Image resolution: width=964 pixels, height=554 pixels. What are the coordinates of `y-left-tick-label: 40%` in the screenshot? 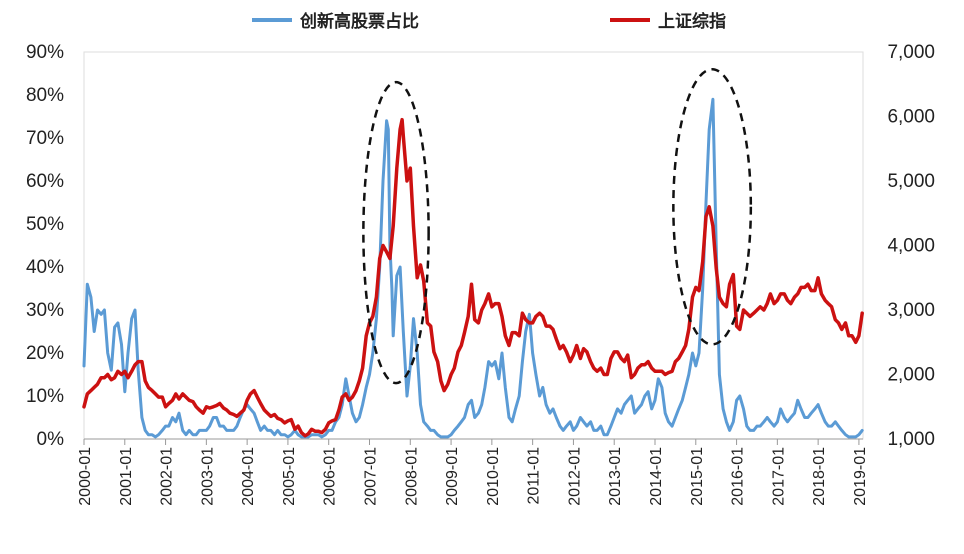 It's located at (45, 267).